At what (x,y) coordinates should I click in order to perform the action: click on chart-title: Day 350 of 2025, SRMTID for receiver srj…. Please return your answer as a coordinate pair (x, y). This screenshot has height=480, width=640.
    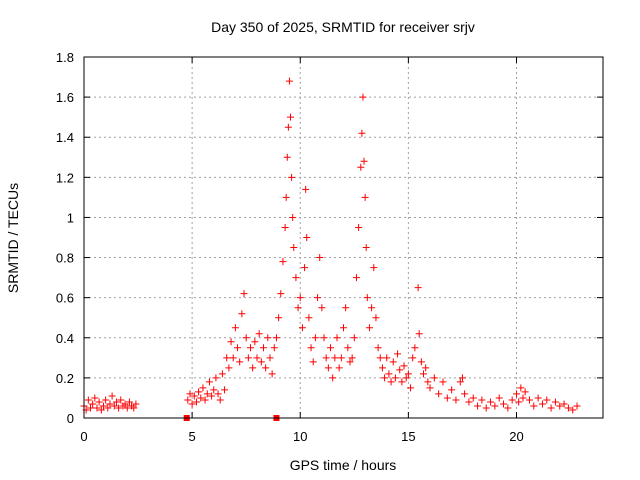
    Looking at the image, I should click on (343, 27).